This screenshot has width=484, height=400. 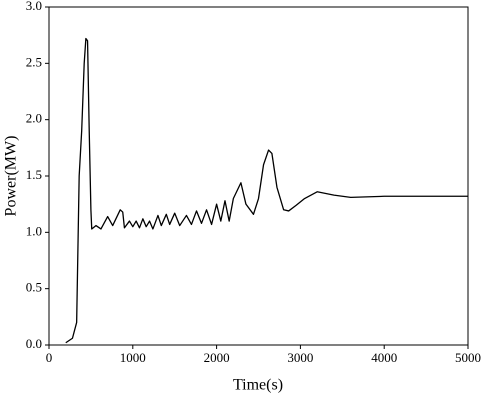 I want to click on x-tick-label: 1000, so click(x=133, y=357).